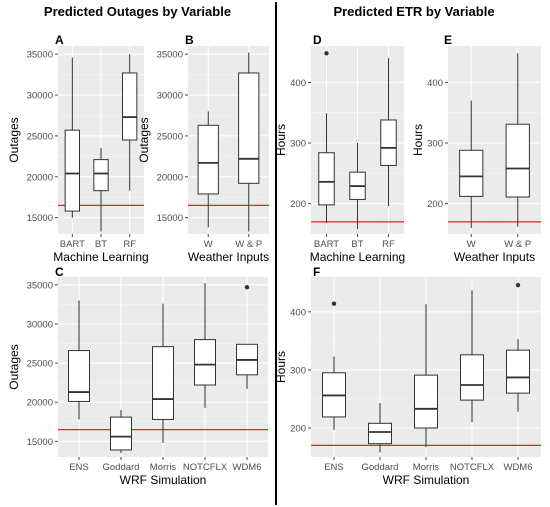  What do you see at coordinates (517, 160) in the screenshot?
I see `panel-E-box-w-p` at bounding box center [517, 160].